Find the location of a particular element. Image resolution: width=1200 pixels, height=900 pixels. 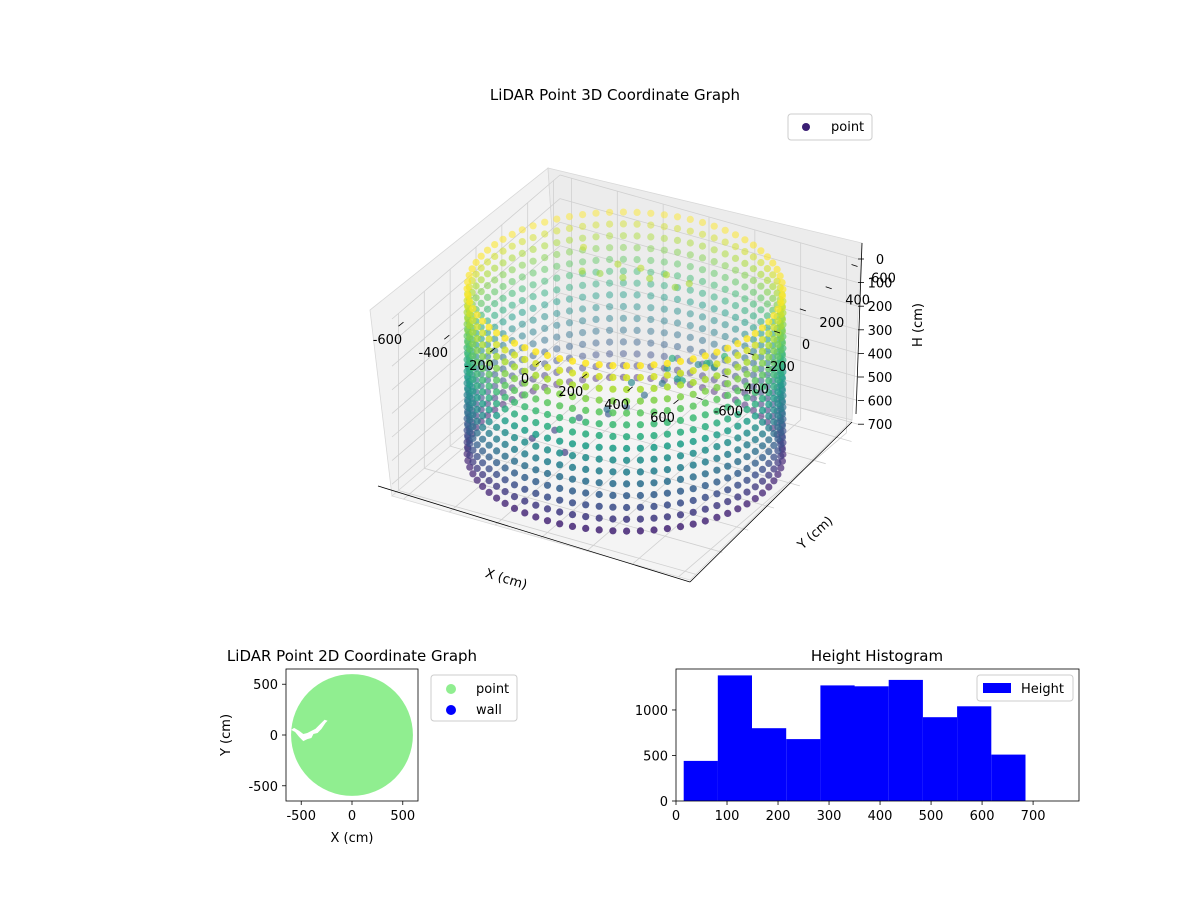

y-tick-3d is located at coordinates (699, 398).